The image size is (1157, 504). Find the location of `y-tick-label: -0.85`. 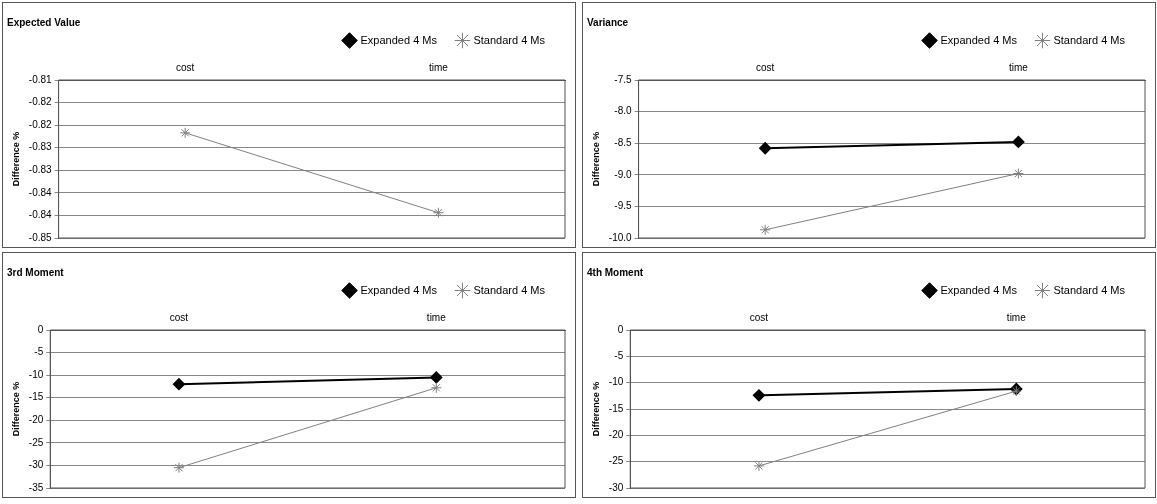

y-tick-label: -0.85 is located at coordinates (40, 237).